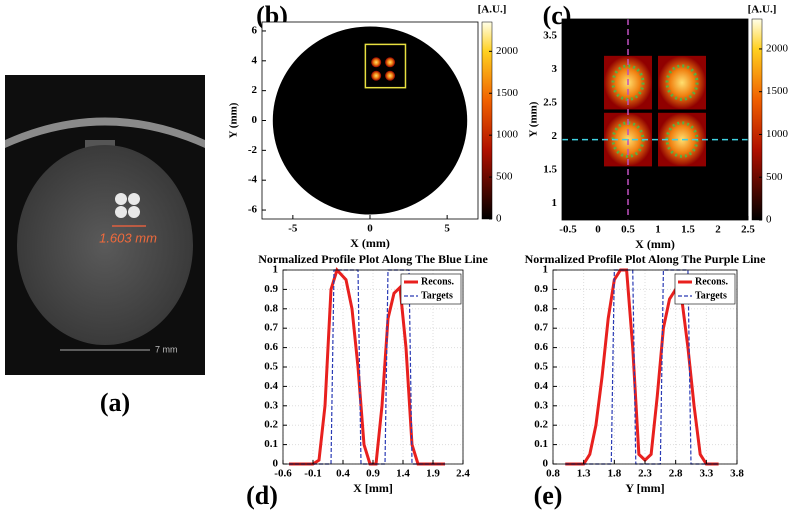  Describe the element at coordinates (343, 474) in the screenshot. I see `x-tick-label: 0.4` at that location.